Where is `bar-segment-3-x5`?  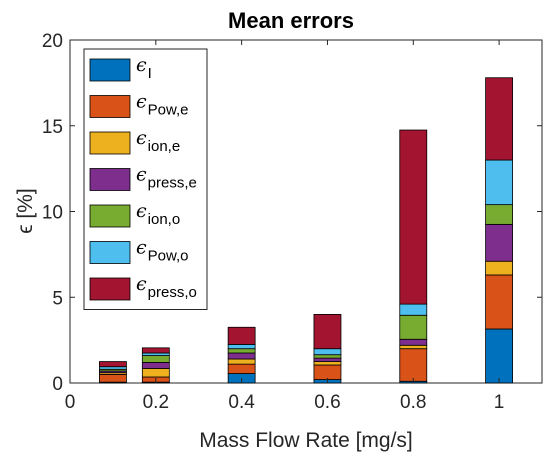 bar-segment-3-x5 is located at coordinates (413, 347).